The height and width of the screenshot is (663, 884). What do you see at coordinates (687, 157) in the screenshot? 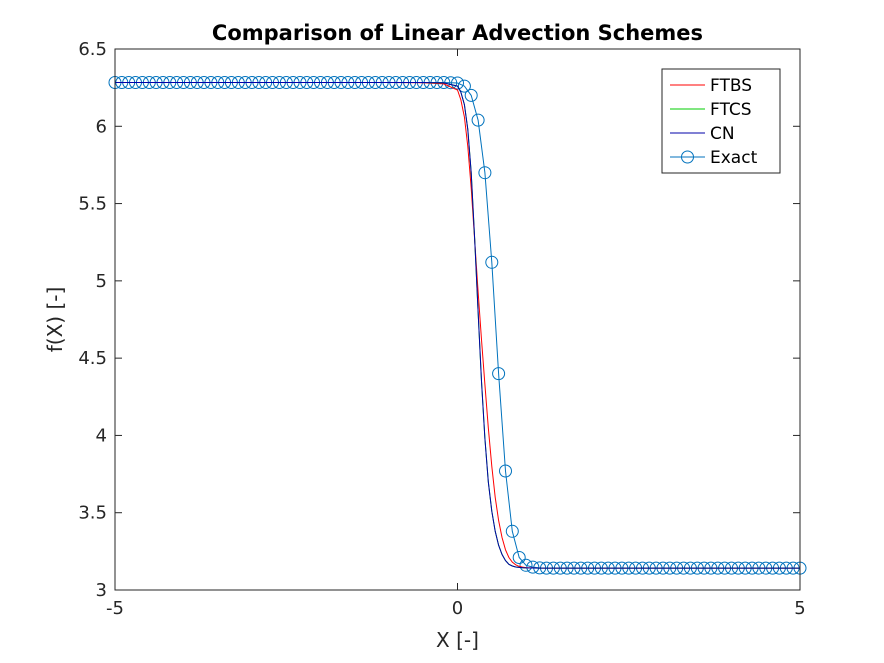
I see `legend-marker-exact` at bounding box center [687, 157].